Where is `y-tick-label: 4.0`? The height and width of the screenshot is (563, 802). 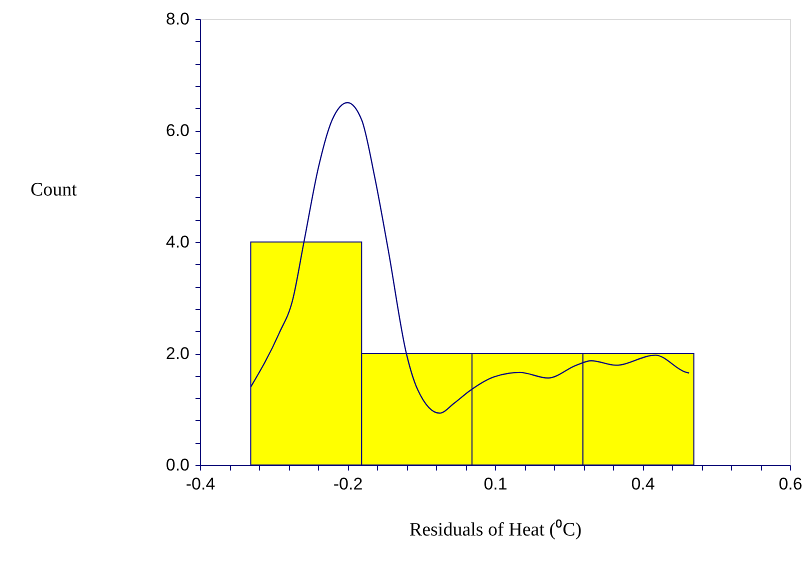
y-tick-label: 4.0 is located at coordinates (178, 242).